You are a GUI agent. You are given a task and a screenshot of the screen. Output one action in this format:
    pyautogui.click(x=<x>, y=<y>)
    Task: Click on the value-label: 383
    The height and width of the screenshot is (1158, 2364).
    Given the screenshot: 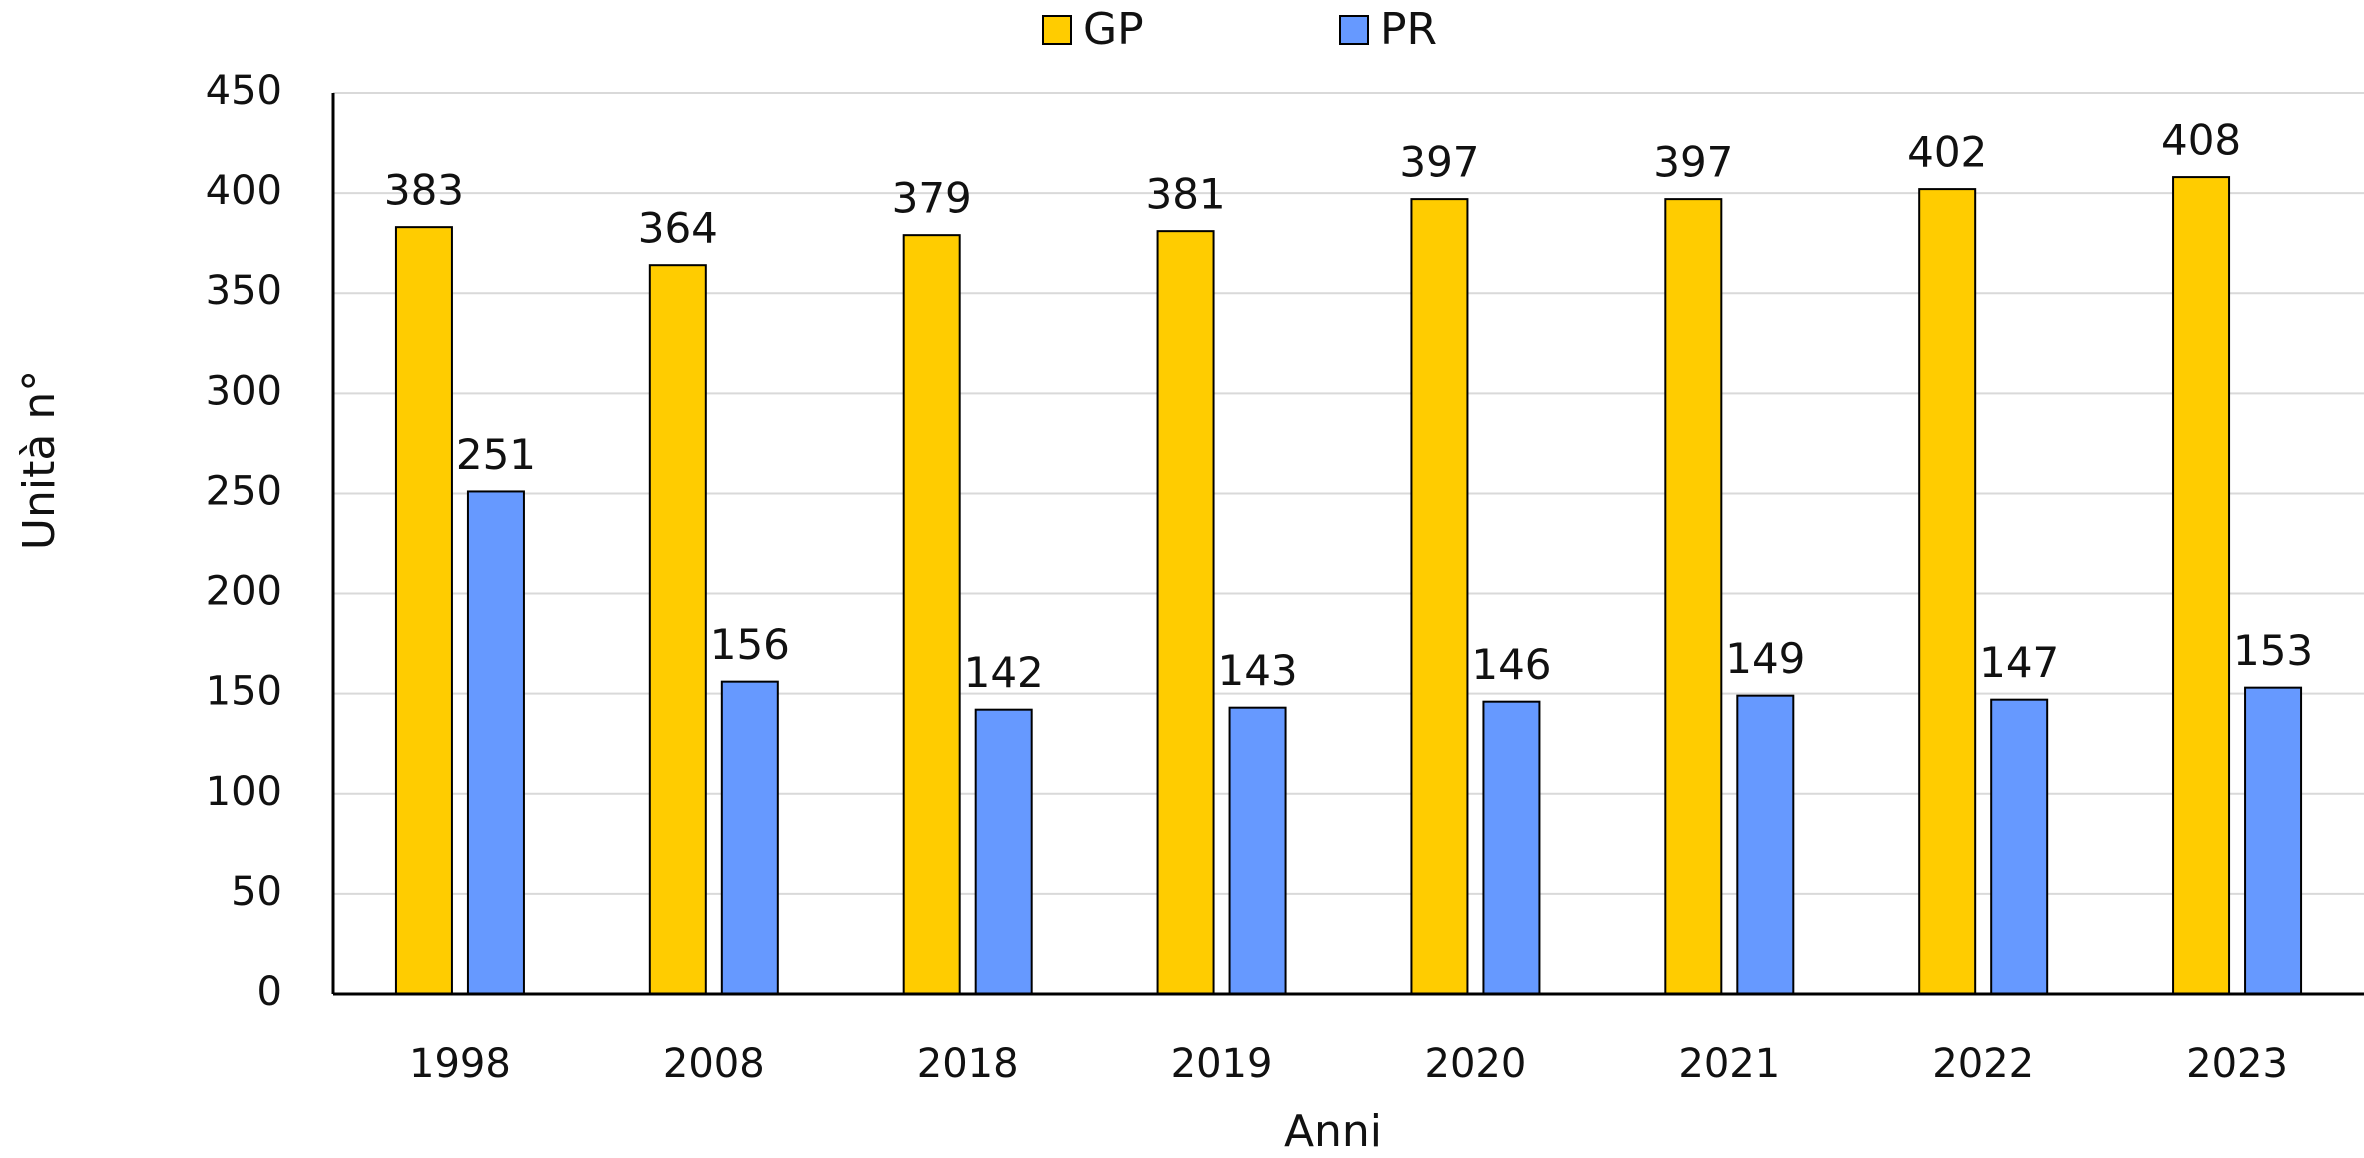 What is the action you would take?
    pyautogui.click(x=424, y=190)
    